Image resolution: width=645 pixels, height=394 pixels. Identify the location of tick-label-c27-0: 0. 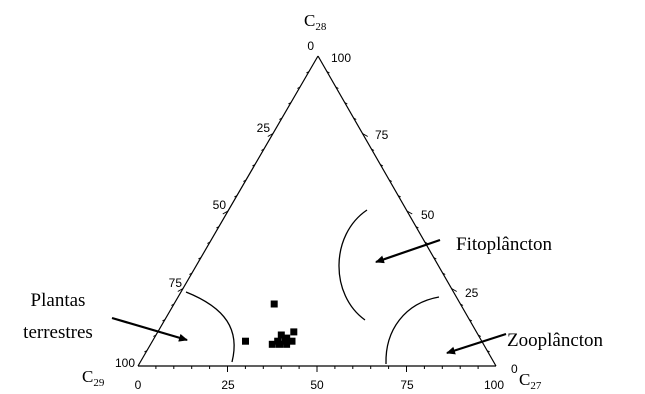
(138, 385).